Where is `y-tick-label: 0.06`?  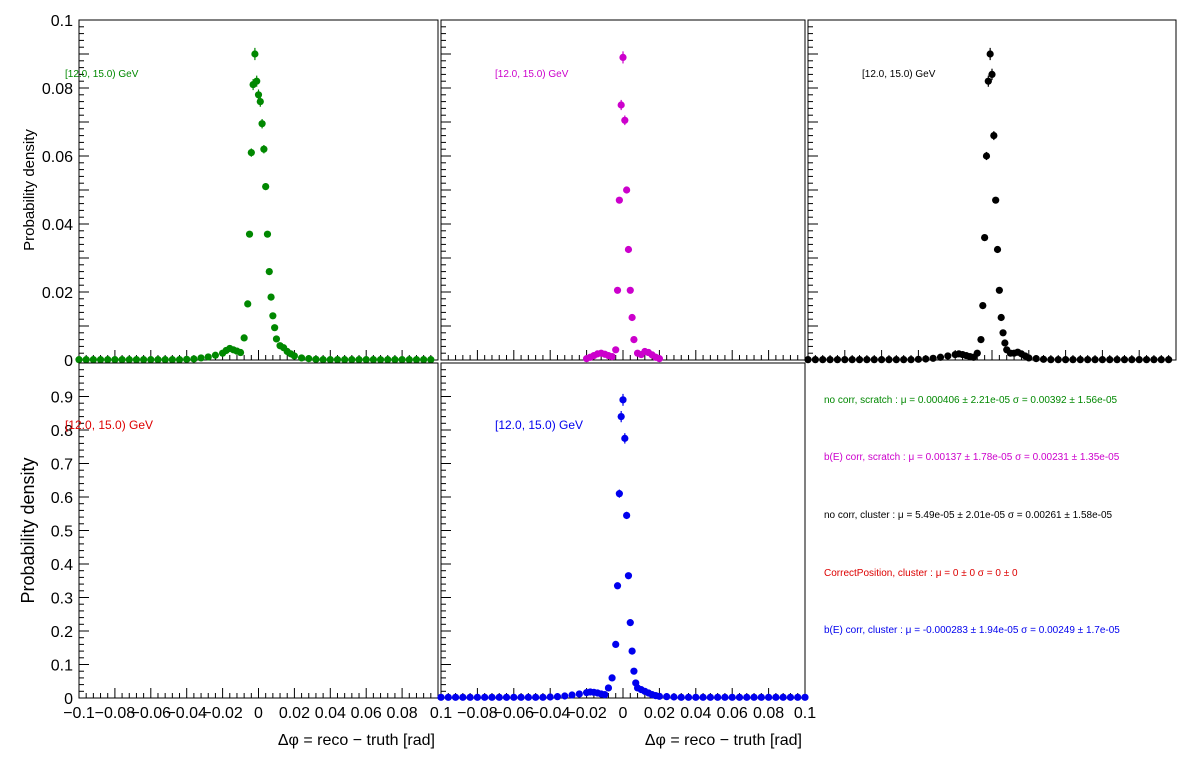 y-tick-label: 0.06 is located at coordinates (57, 157).